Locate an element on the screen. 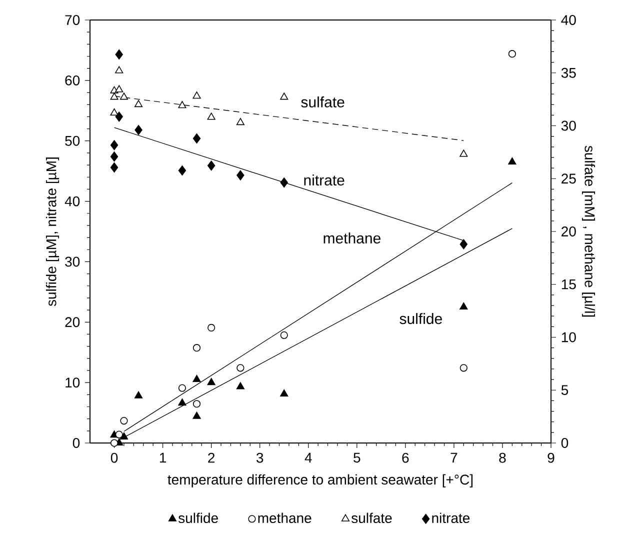 The height and width of the screenshot is (553, 640). y2-tick-label: 20 is located at coordinates (569, 231).